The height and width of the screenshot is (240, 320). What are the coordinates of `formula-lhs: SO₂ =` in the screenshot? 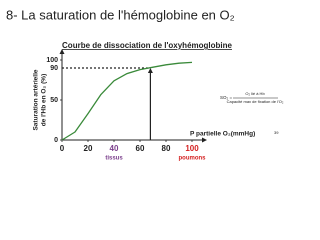 It's located at (226, 97).